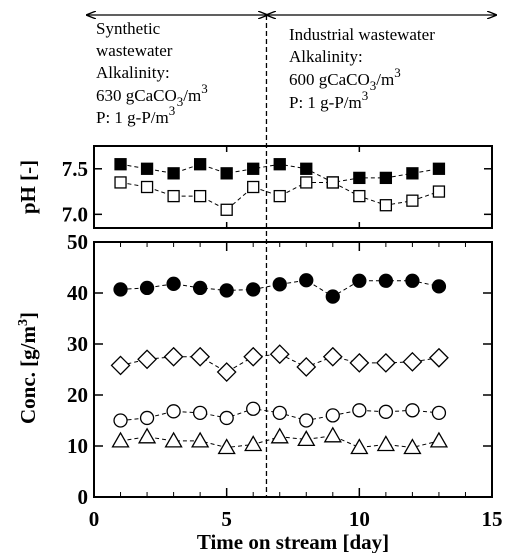 Image resolution: width=508 pixels, height=553 pixels. What do you see at coordinates (75, 169) in the screenshot?
I see `ph-tick-label: 7.5` at bounding box center [75, 169].